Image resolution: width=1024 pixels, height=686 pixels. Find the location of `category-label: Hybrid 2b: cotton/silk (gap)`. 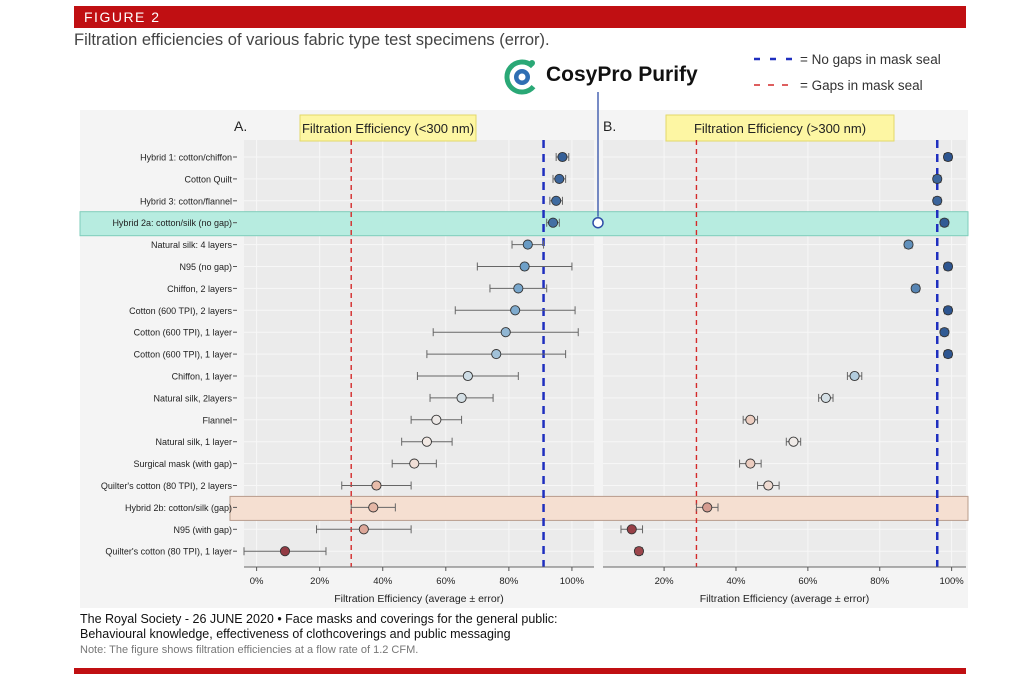

category-label: Hybrid 2b: cotton/silk (gap) is located at coordinates (178, 508).